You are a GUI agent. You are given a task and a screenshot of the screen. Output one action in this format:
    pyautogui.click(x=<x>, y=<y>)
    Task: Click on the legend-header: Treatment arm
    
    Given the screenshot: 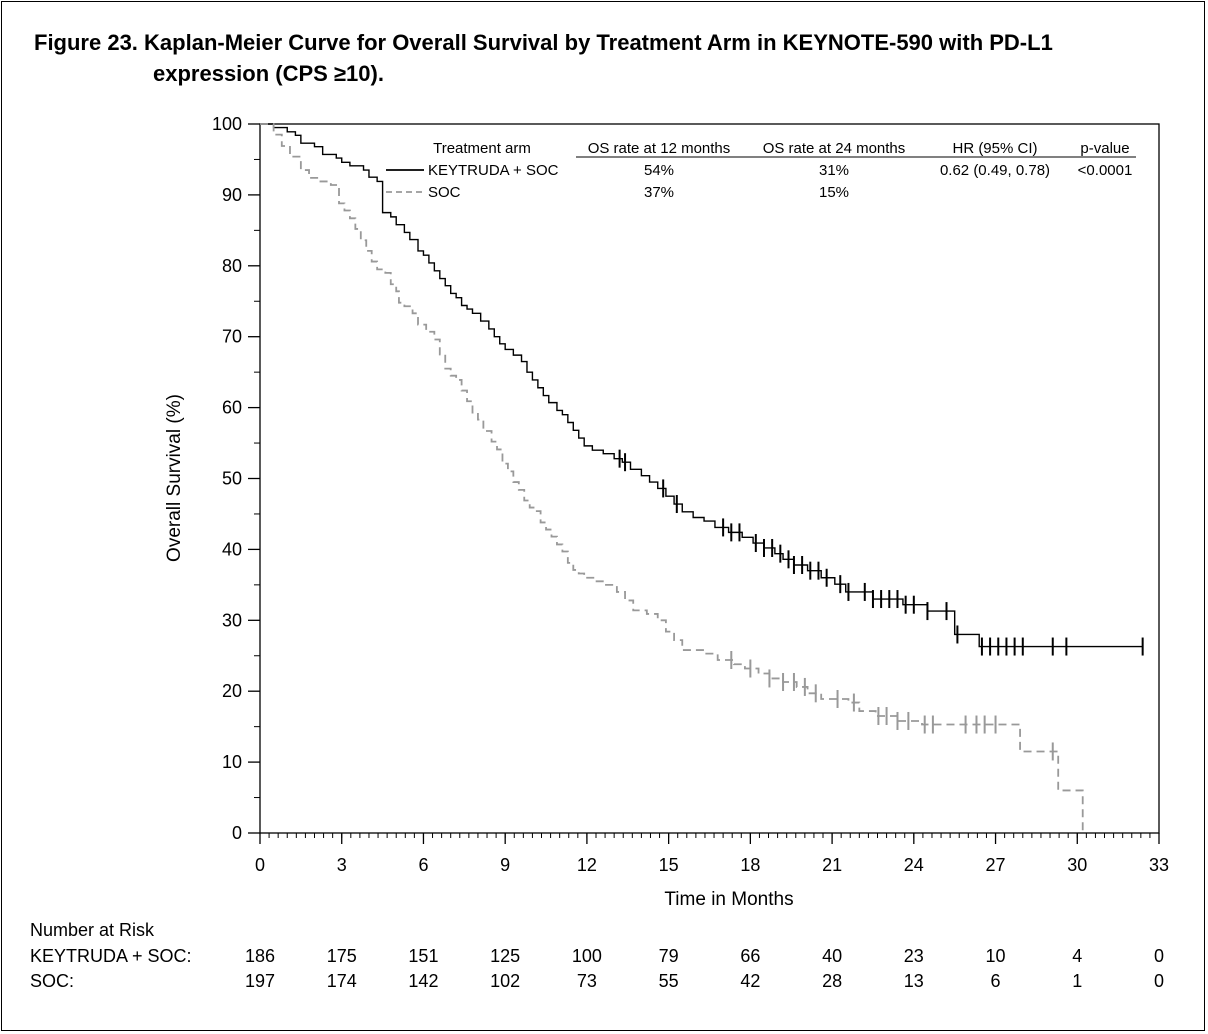 What is the action you would take?
    pyautogui.click(x=482, y=148)
    